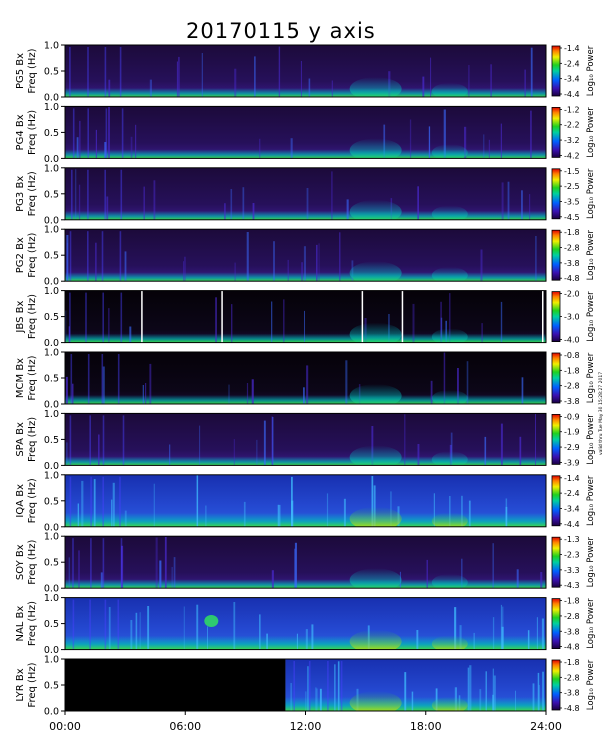  Describe the element at coordinates (20, 194) in the screenshot. I see `y-axis-label: PG3 Bx` at that location.